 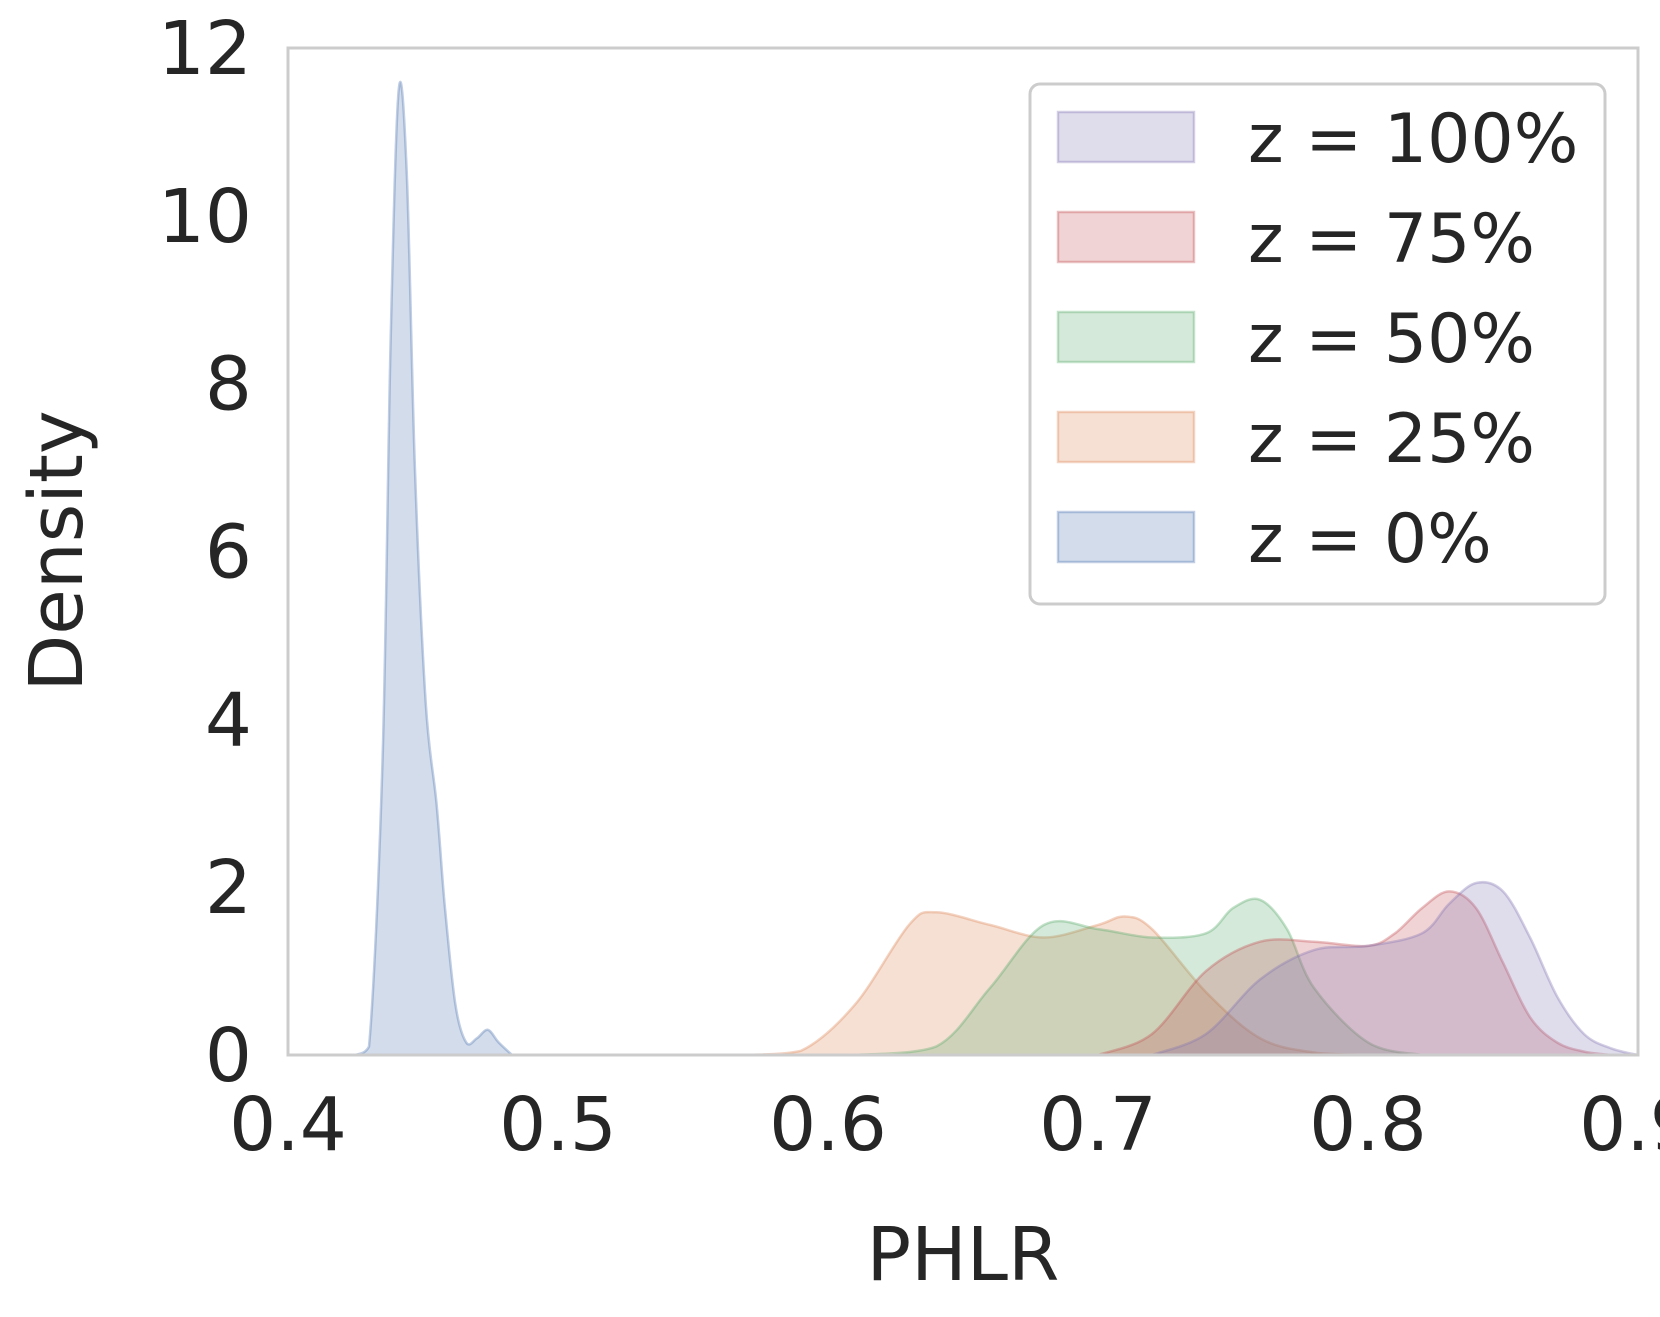 What do you see at coordinates (228, 888) in the screenshot?
I see `y-tick-label: 2` at bounding box center [228, 888].